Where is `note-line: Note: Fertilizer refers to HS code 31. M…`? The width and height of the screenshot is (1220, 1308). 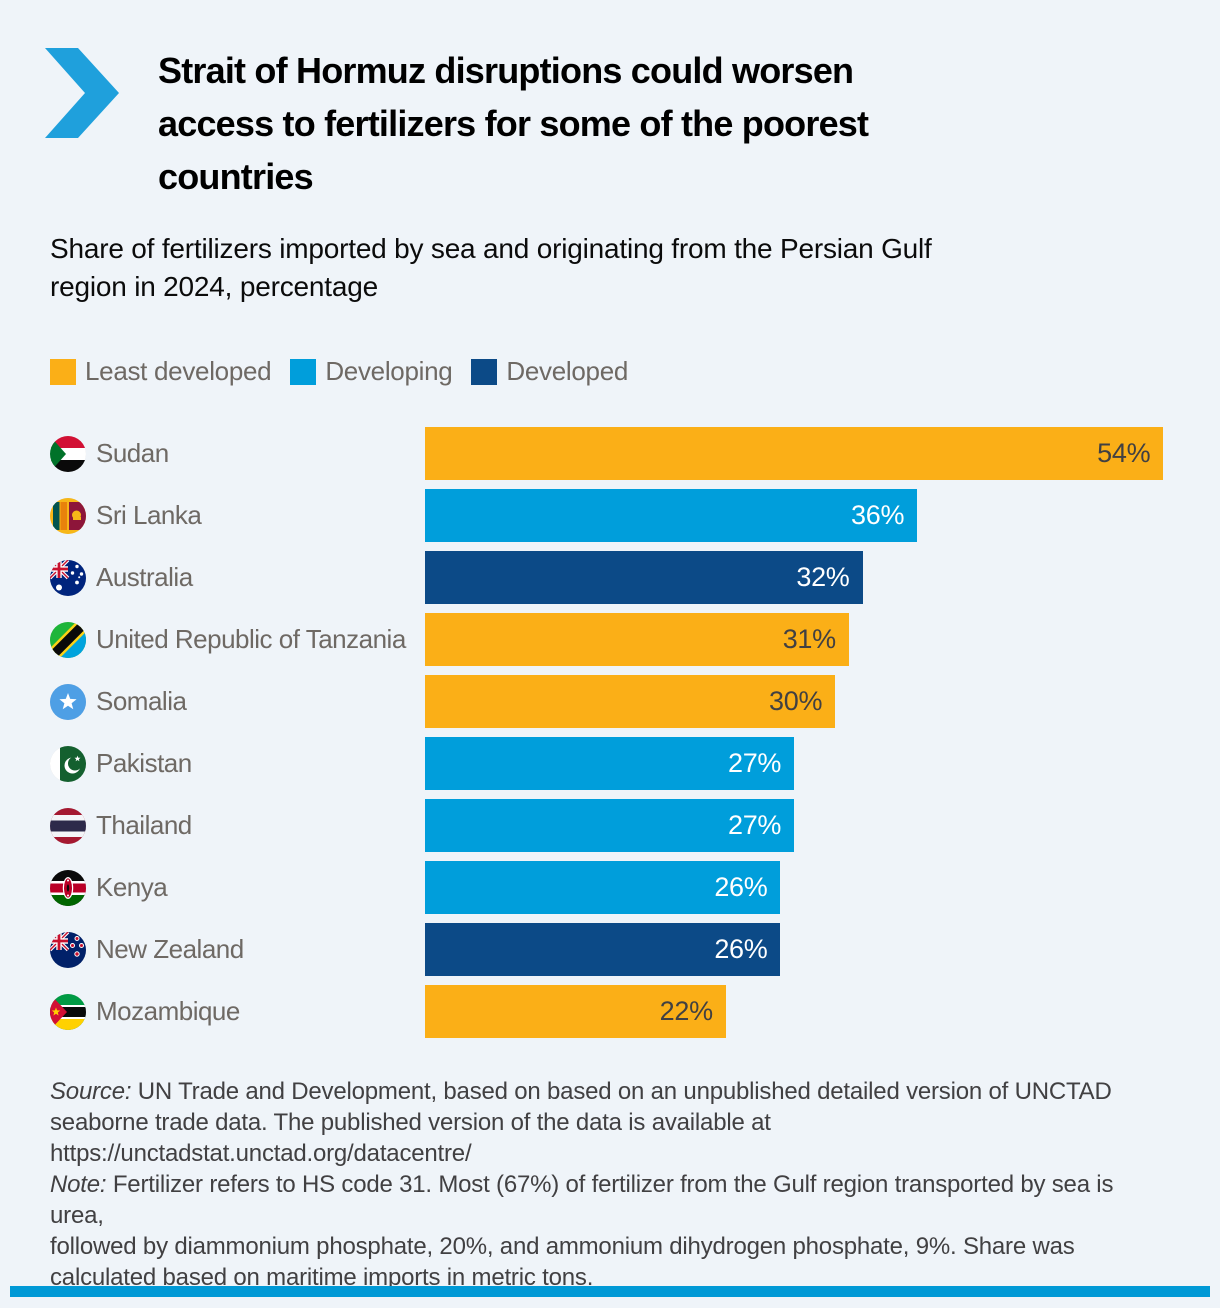 note-line: Note: Fertilizer refers to HS code 31. M… is located at coordinates (610, 1200).